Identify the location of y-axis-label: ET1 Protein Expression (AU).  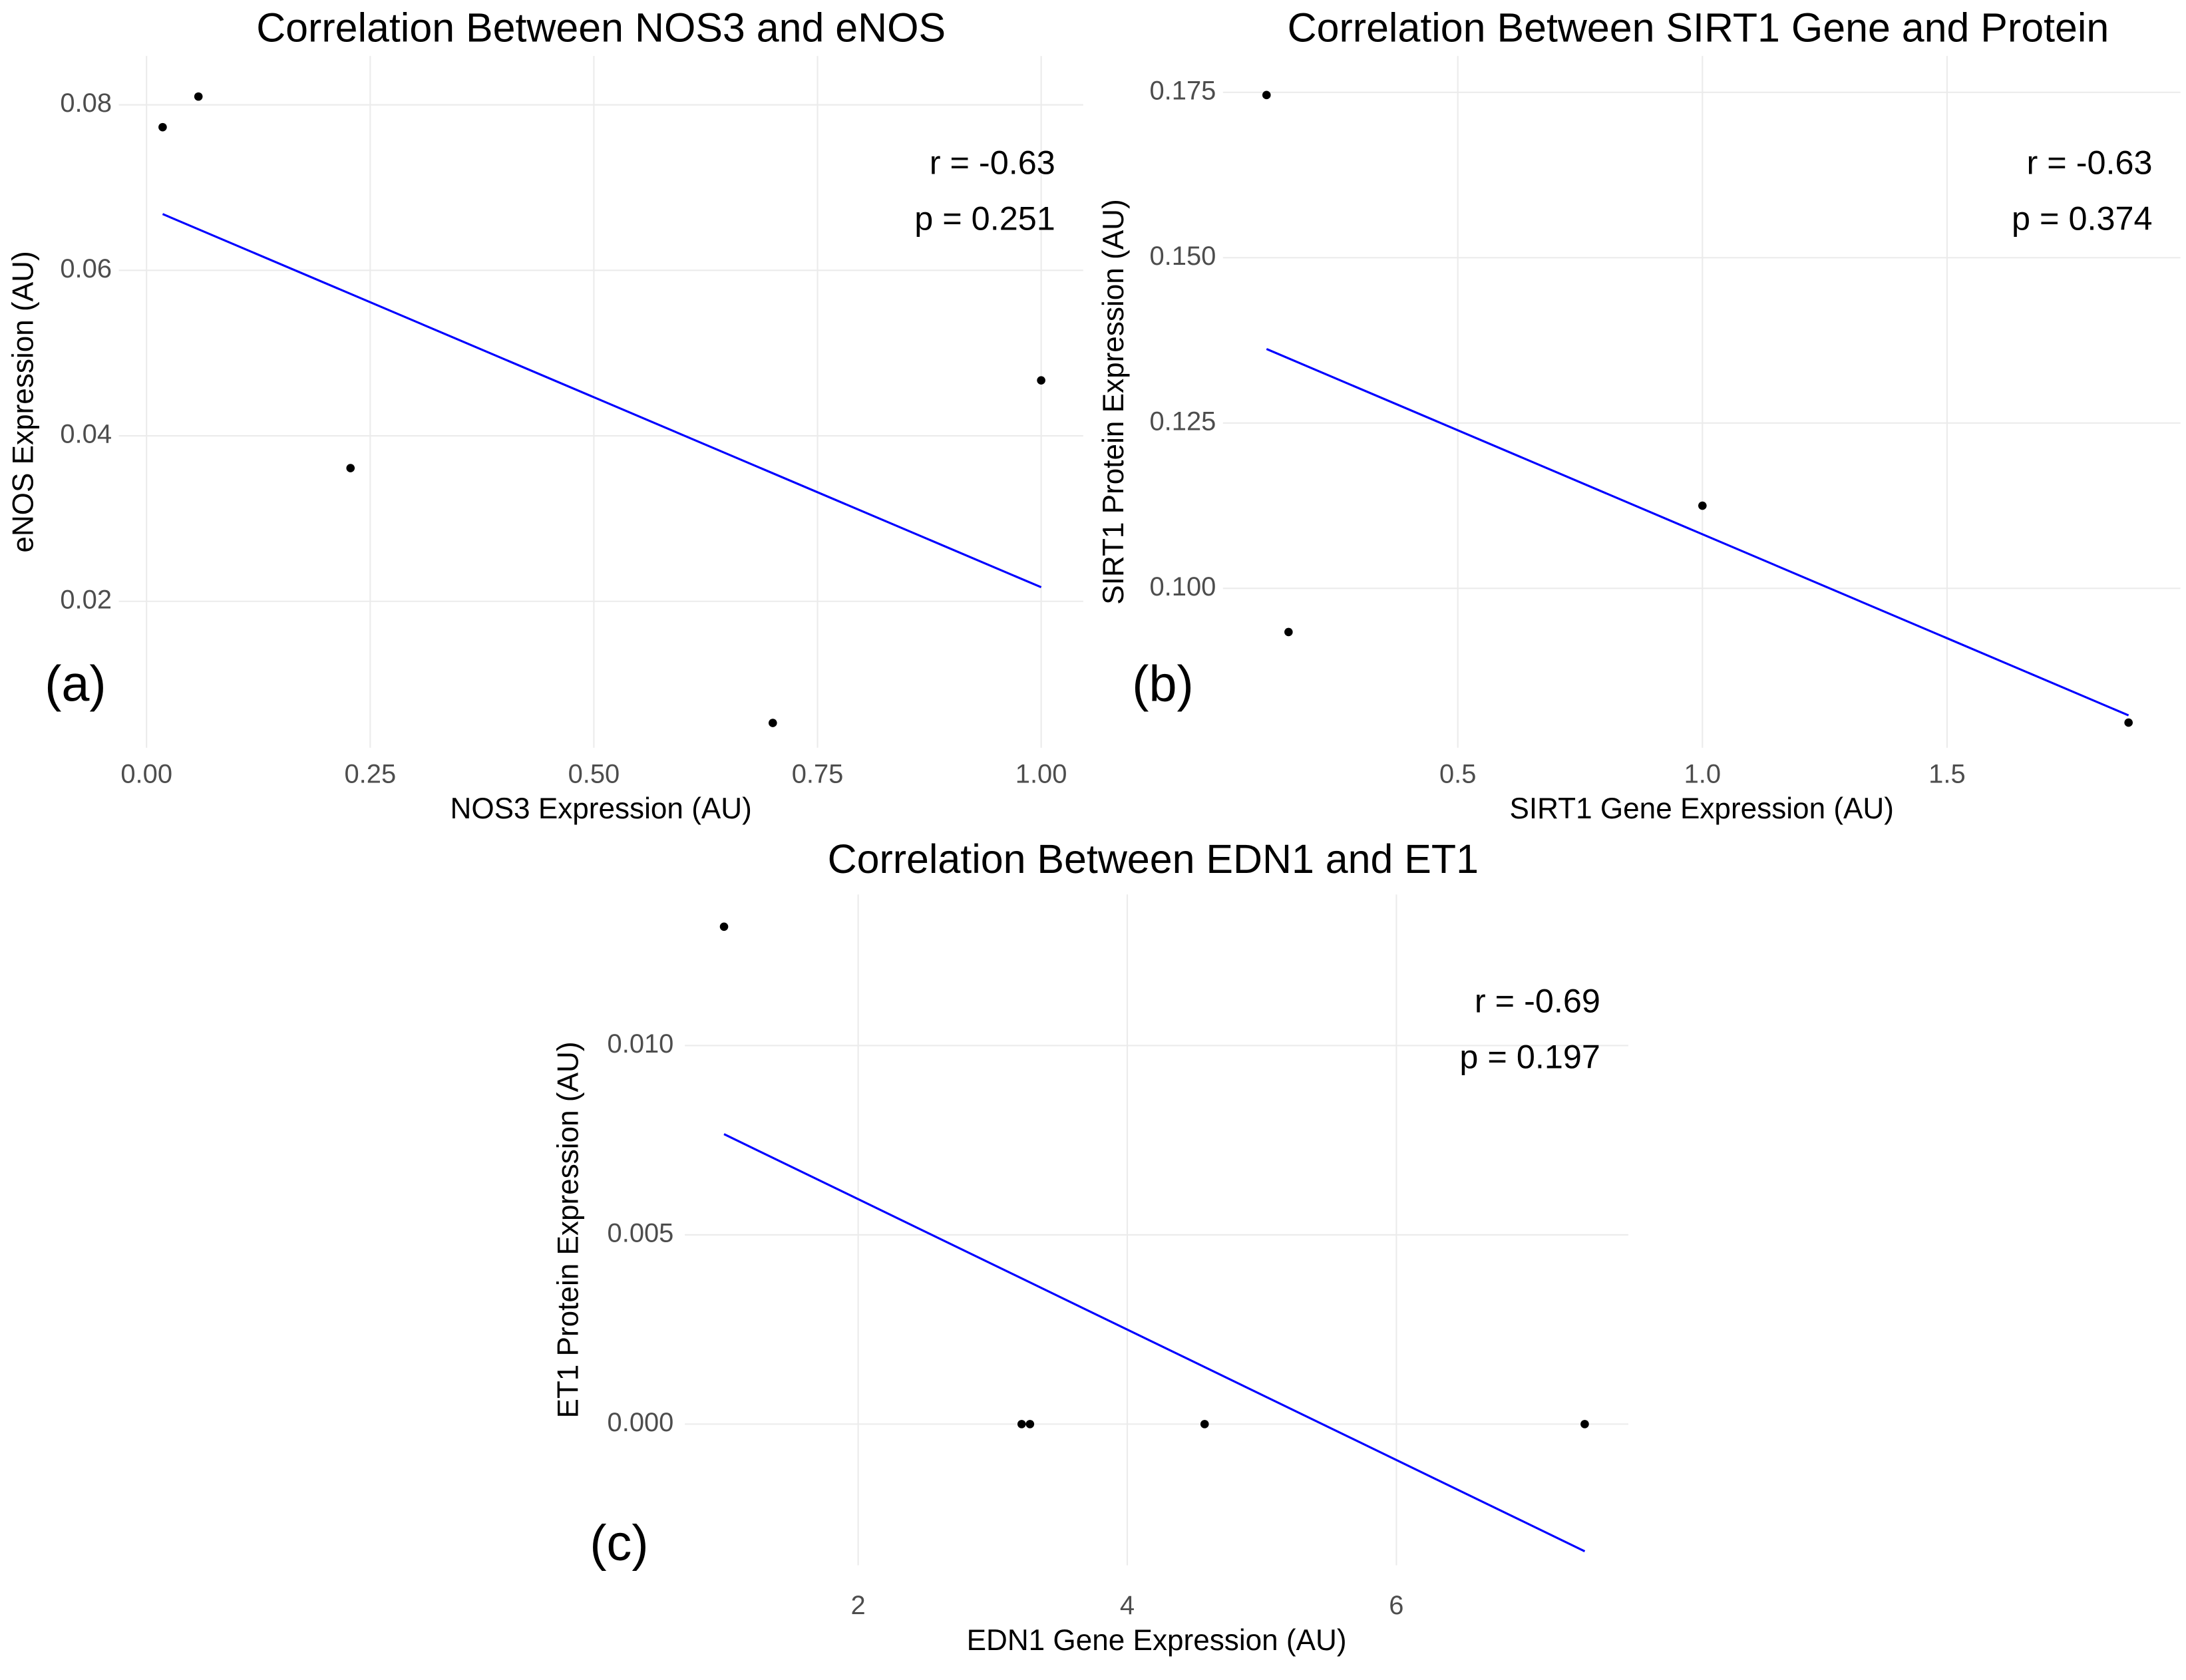
(568, 1229).